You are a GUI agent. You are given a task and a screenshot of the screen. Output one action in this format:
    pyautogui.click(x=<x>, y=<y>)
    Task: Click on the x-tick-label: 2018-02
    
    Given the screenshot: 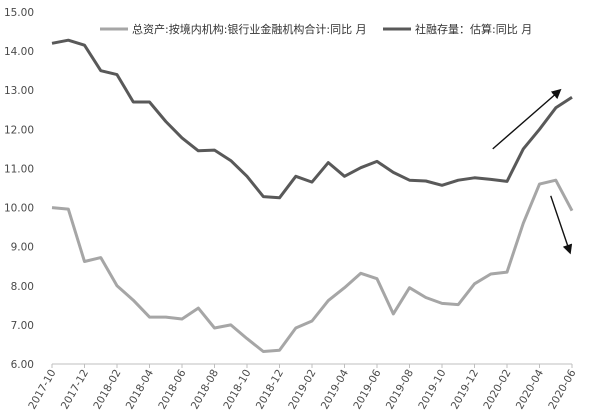 What is the action you would take?
    pyautogui.click(x=107, y=390)
    